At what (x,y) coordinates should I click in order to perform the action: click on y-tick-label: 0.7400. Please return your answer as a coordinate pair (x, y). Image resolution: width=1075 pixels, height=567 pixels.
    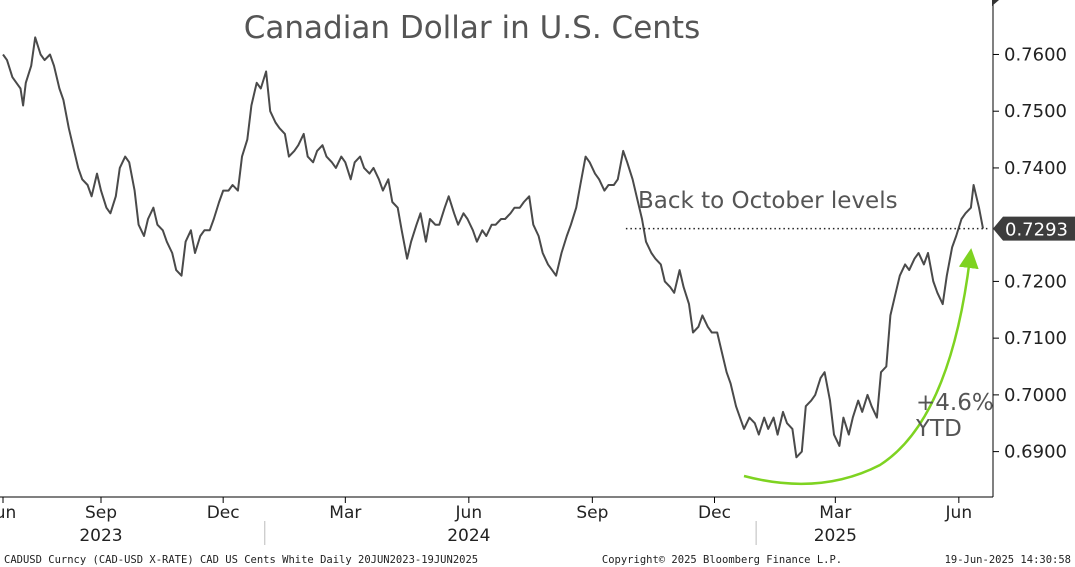
    Looking at the image, I should click on (1035, 168).